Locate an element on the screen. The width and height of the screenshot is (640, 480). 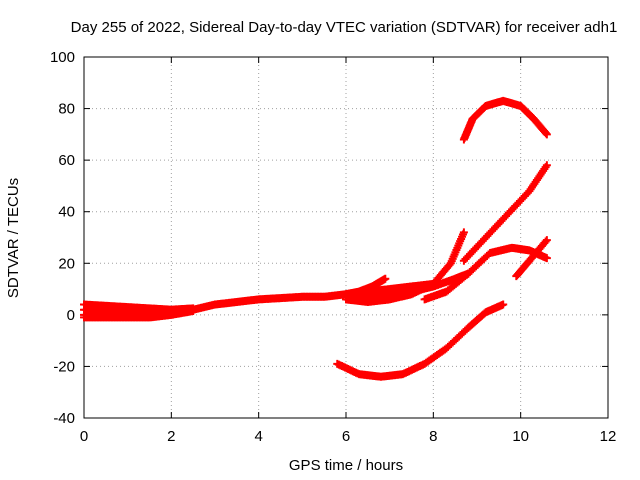
x-tick-label: 10 is located at coordinates (520, 436).